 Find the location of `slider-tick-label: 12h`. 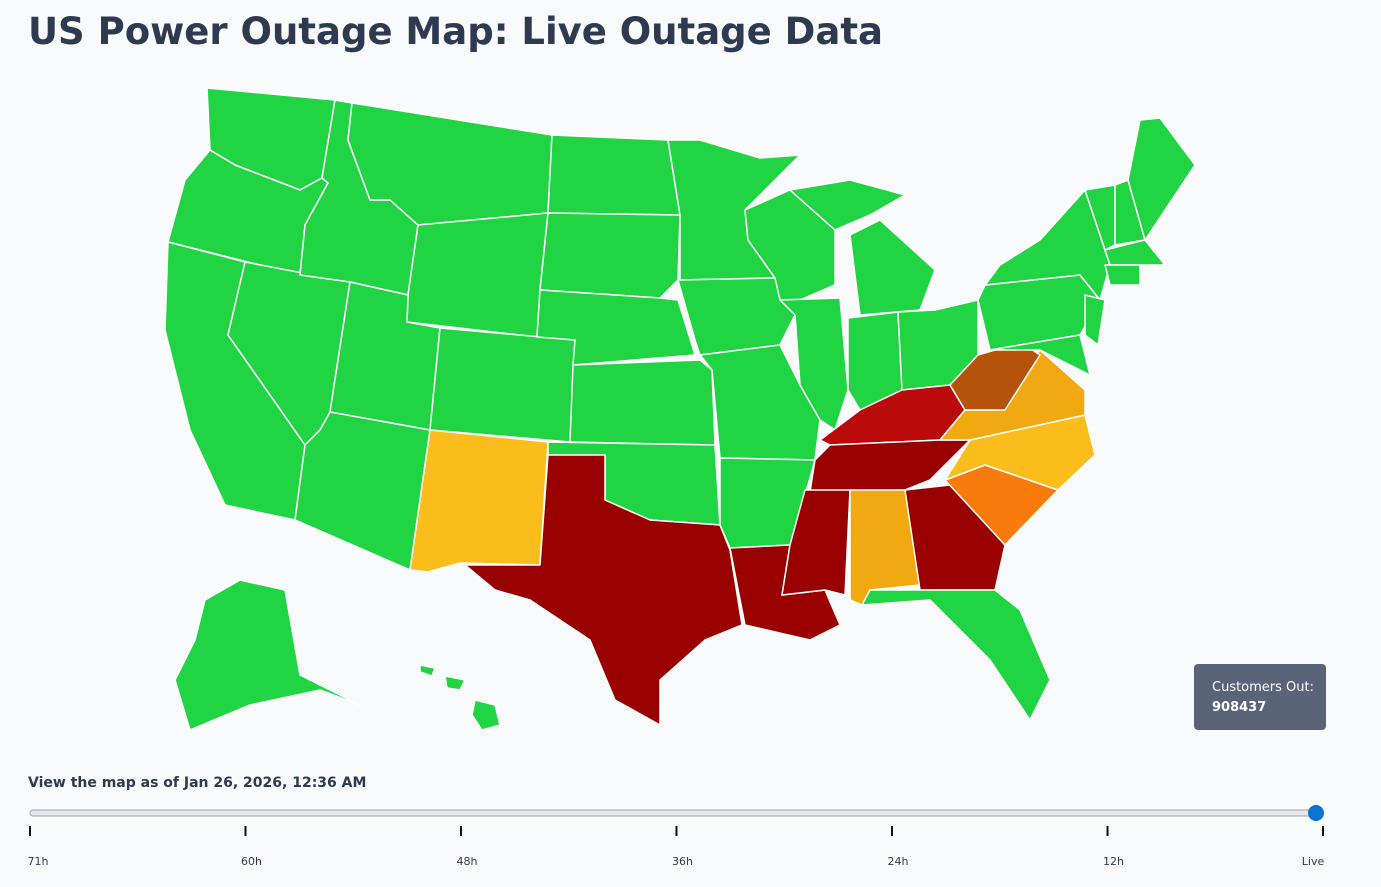

slider-tick-label: 12h is located at coordinates (1113, 861).